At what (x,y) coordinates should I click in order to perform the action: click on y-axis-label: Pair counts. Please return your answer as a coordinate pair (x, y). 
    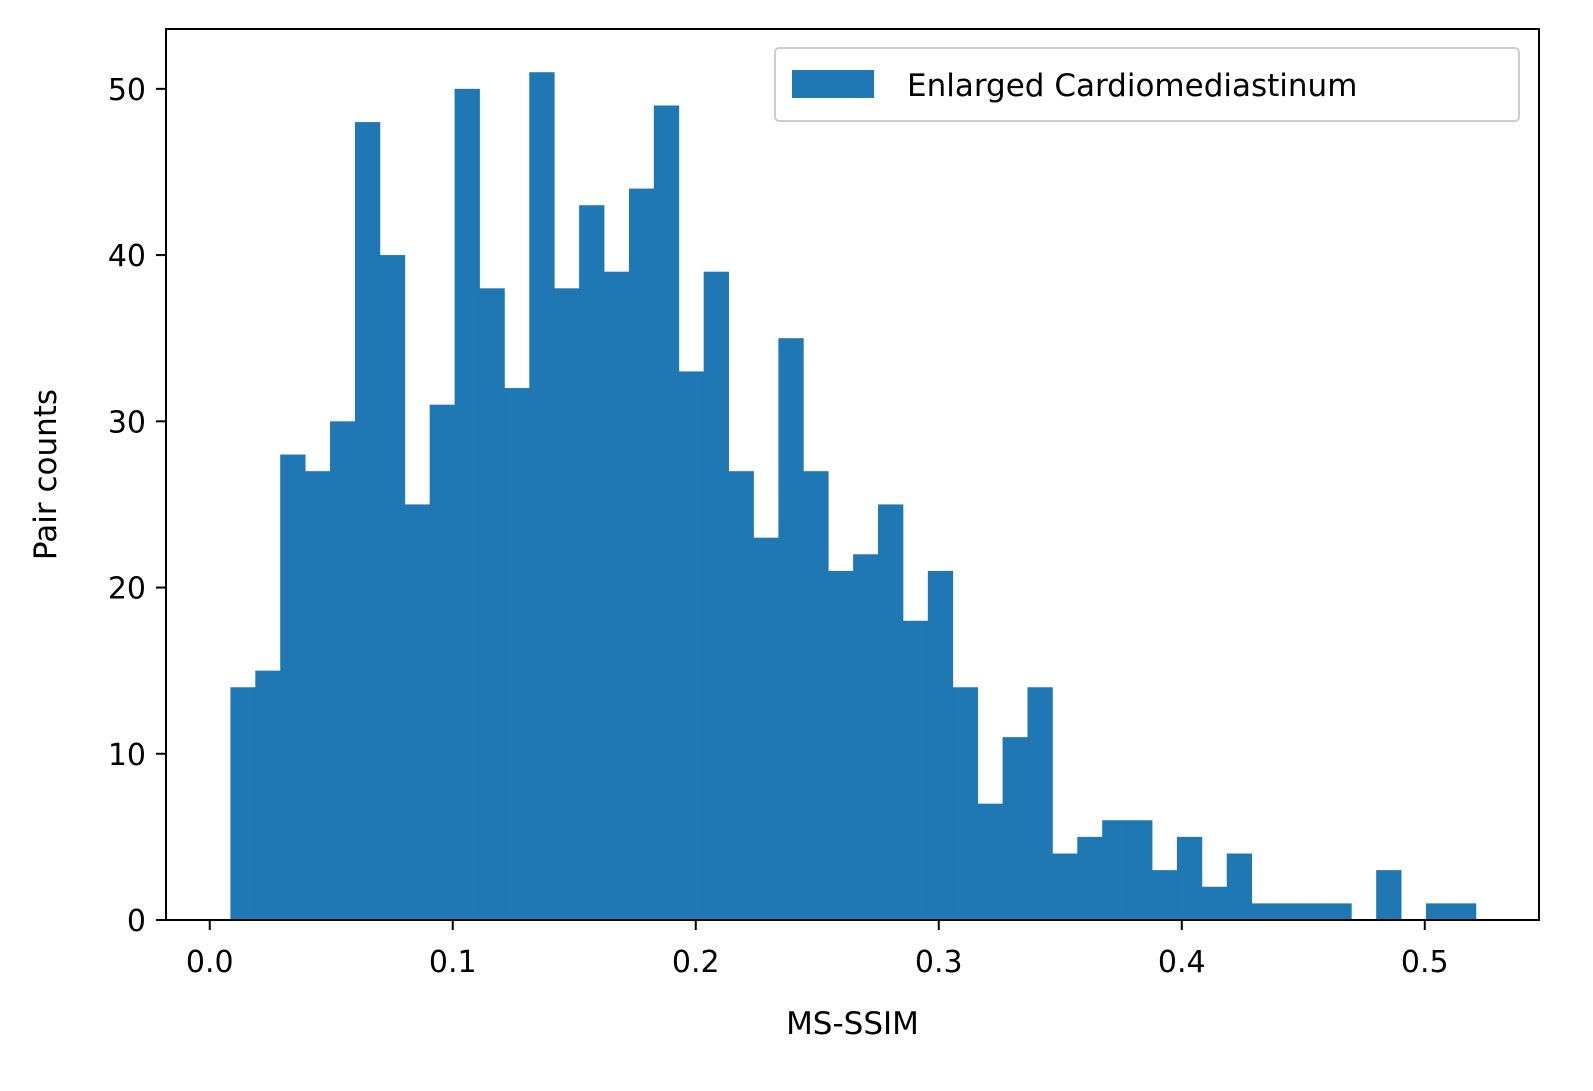
    Looking at the image, I should click on (46, 474).